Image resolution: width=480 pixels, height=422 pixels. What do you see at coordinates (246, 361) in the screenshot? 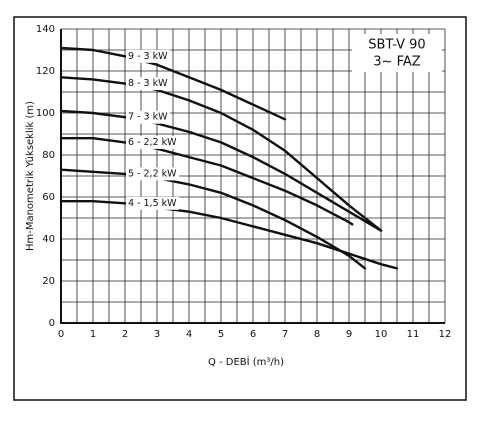
I see `x-axis-label: Q - DEBİ (m³/h)` at bounding box center [246, 361].